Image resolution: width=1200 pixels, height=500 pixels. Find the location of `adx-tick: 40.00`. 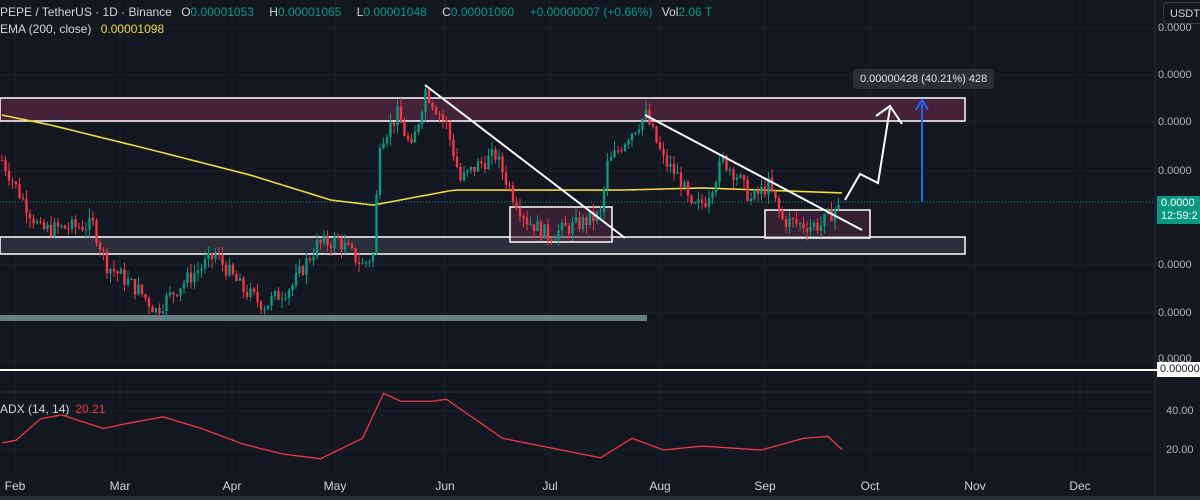

adx-tick: 40.00 is located at coordinates (1180, 411).